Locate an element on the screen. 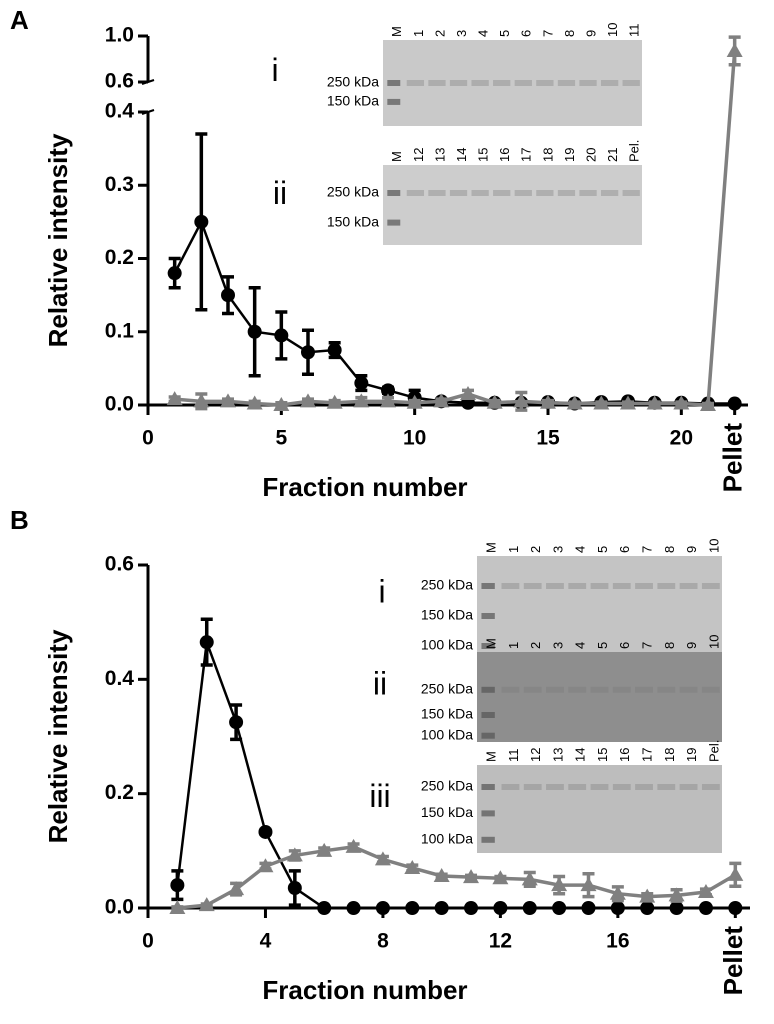 The height and width of the screenshot is (1024, 774). x-tick-label: 8 is located at coordinates (383, 941).